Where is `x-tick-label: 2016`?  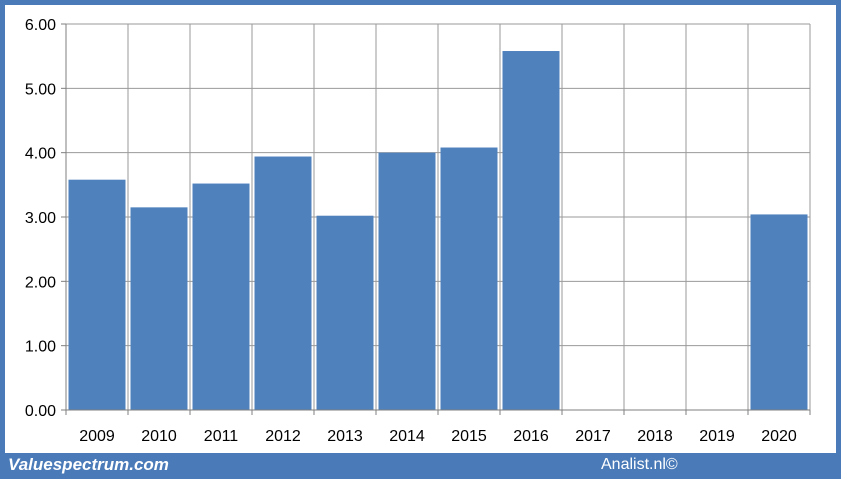 x-tick-label: 2016 is located at coordinates (531, 436).